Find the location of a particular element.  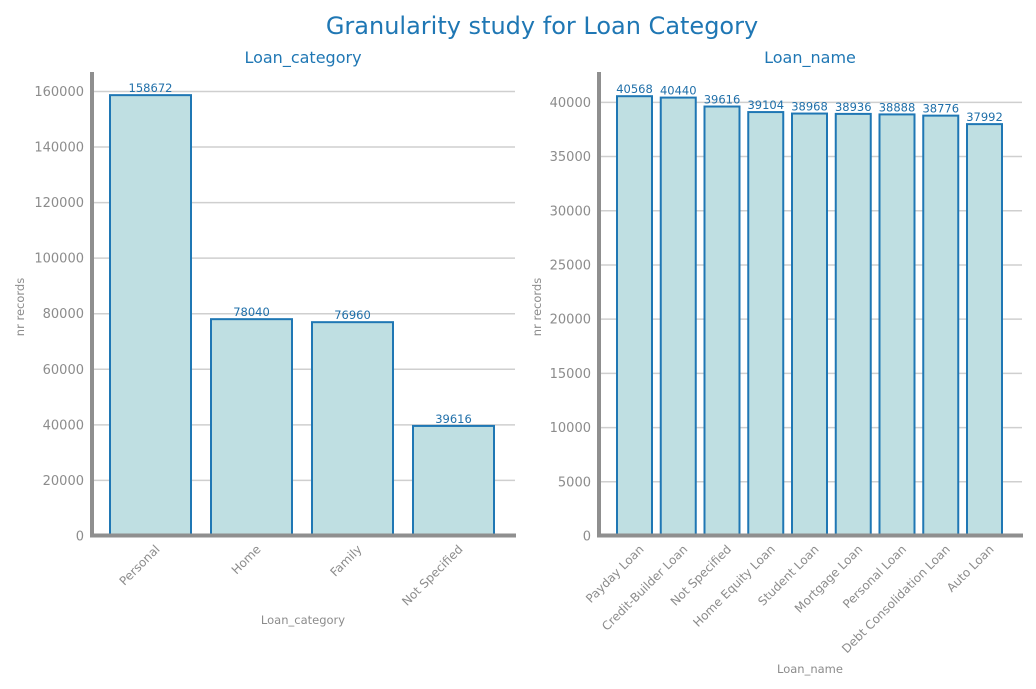

x-tick-label: Personal is located at coordinates (140, 565).